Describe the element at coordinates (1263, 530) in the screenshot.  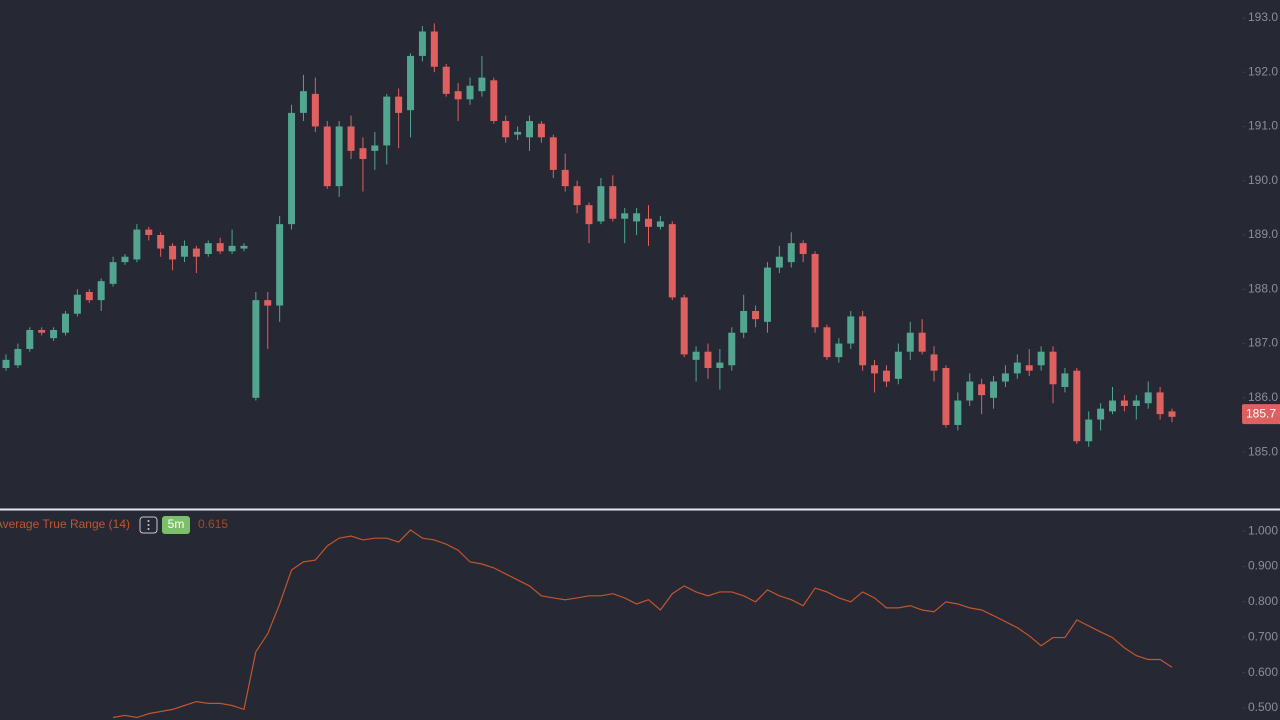
I see `y-tick-label: 1.000` at that location.